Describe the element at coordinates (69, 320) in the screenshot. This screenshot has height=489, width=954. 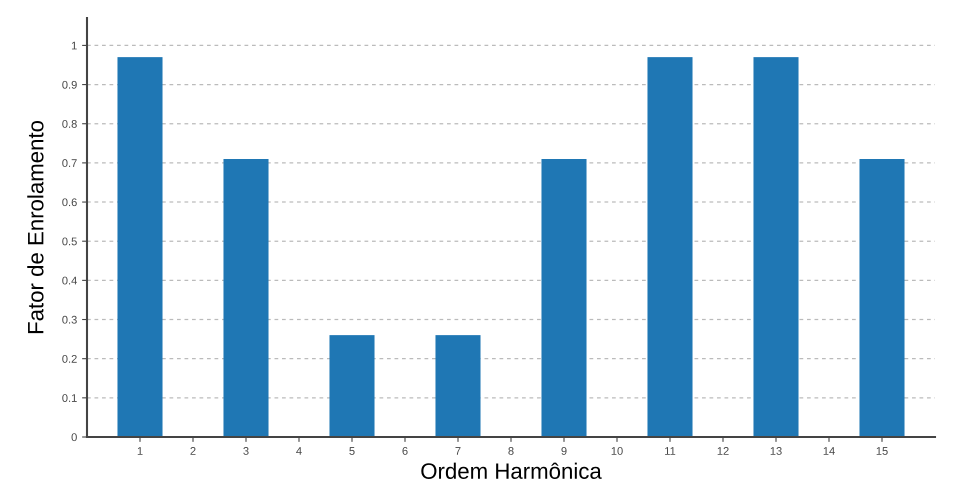
I see `y-tick-label: 0.3` at that location.